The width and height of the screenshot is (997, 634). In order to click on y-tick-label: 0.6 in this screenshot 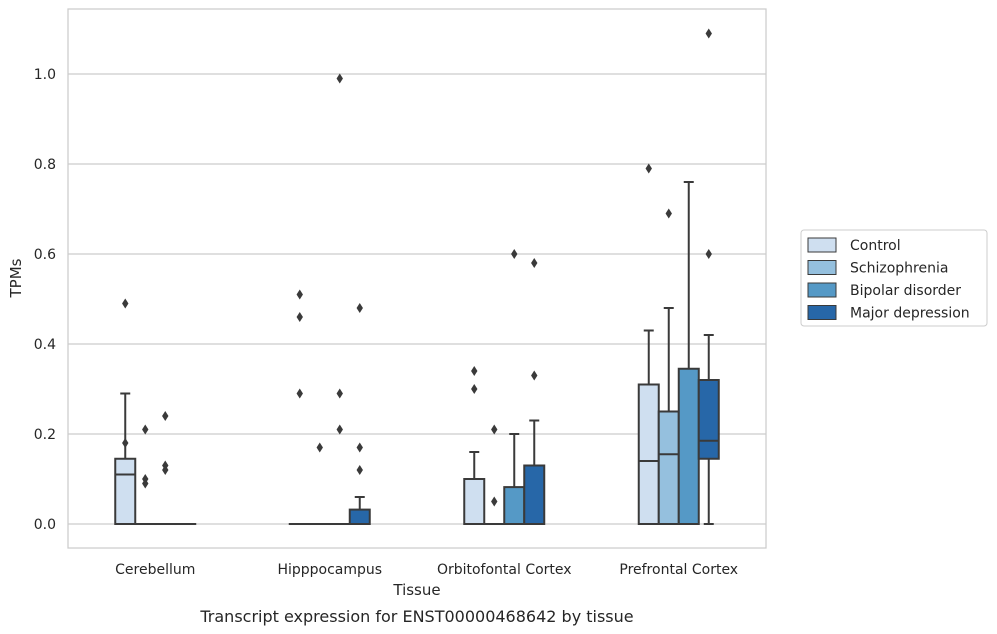, I will do `click(45, 255)`.